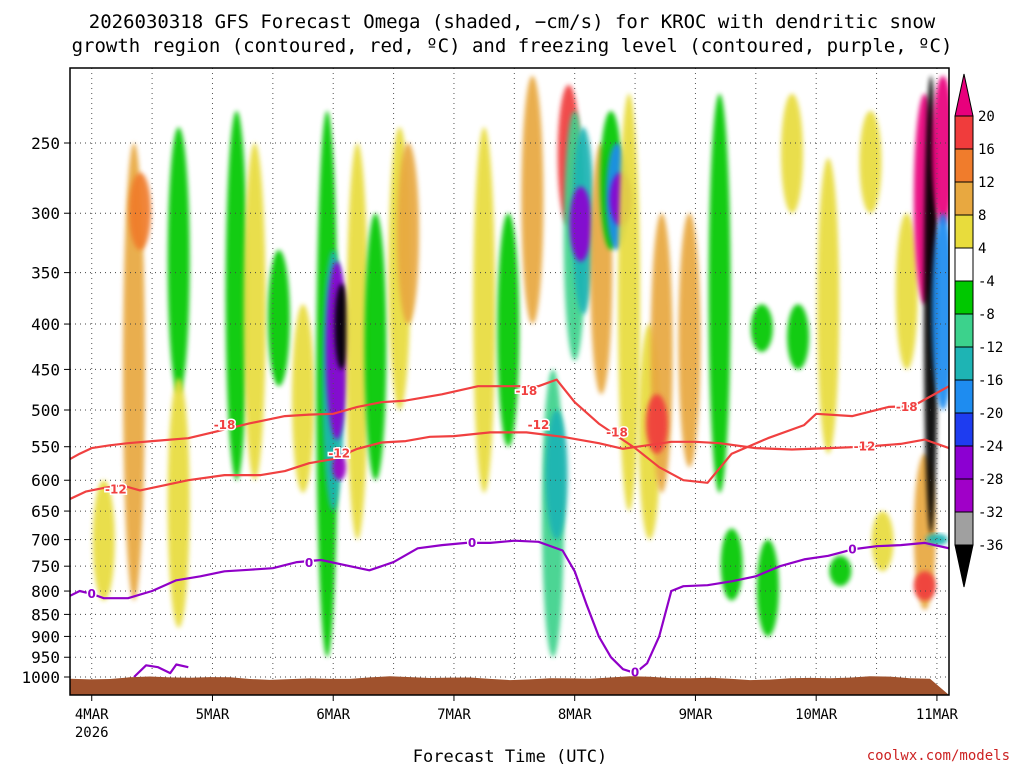 This screenshot has height=768, width=1024. I want to click on colorbar-label: 16, so click(986, 150).